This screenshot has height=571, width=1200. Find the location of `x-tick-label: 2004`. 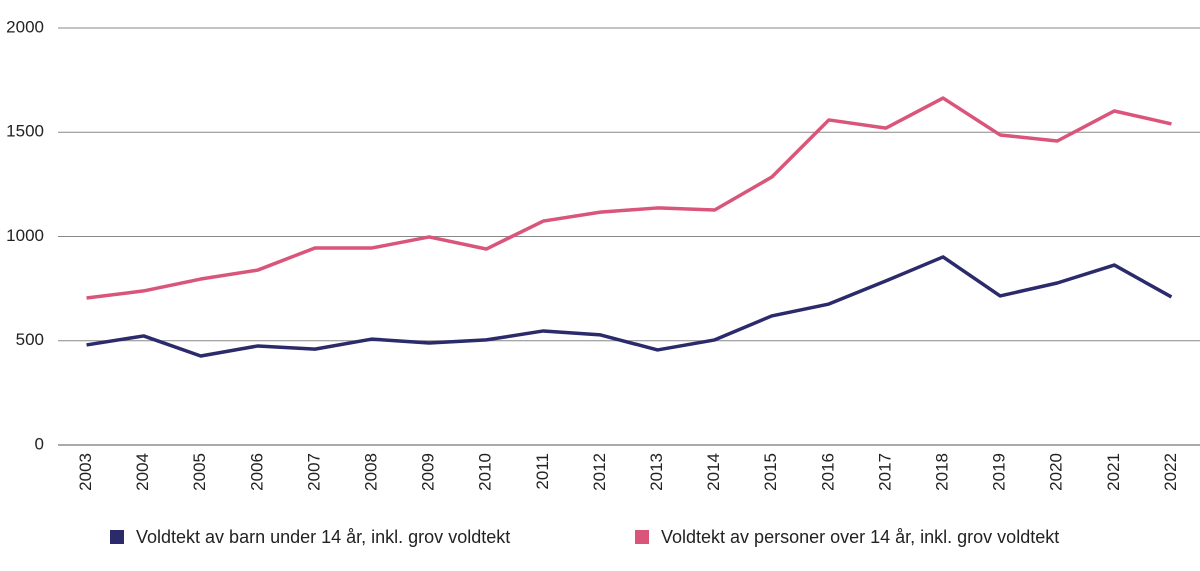

x-tick-label: 2004 is located at coordinates (142, 472).